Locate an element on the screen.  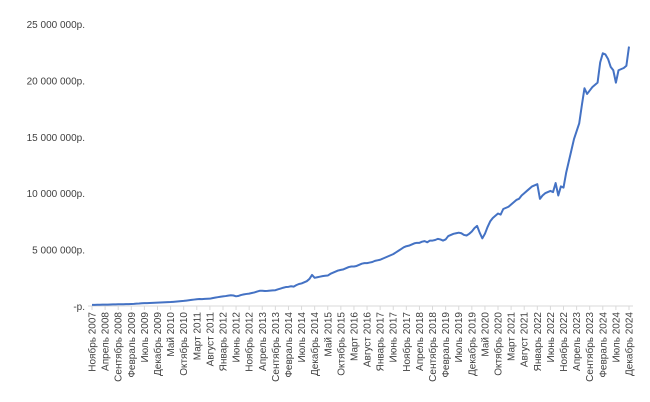
x-tick-label: Март 2021 is located at coordinates (512, 336).